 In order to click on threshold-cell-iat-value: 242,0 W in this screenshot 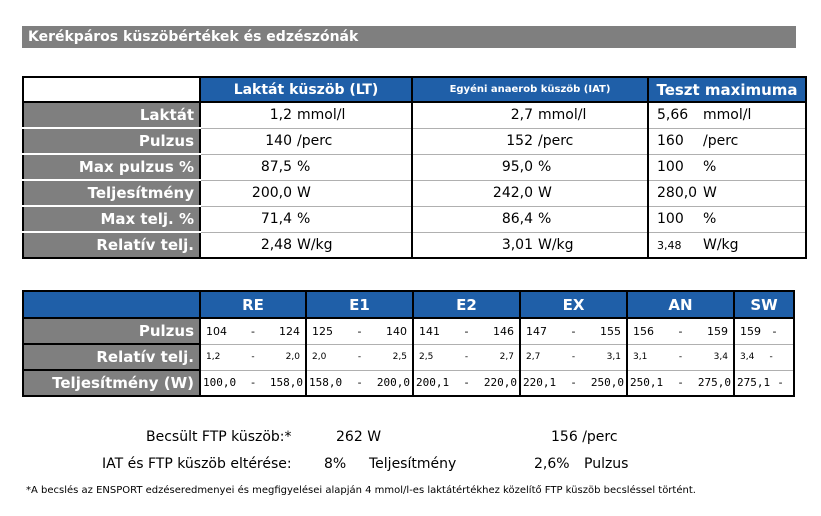, I will do `click(530, 193)`.